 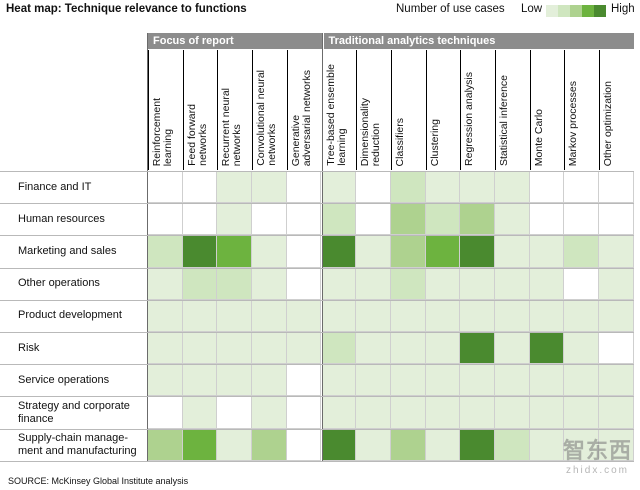 I want to click on column-header-label: Reinforcement learning, so click(x=162, y=131).